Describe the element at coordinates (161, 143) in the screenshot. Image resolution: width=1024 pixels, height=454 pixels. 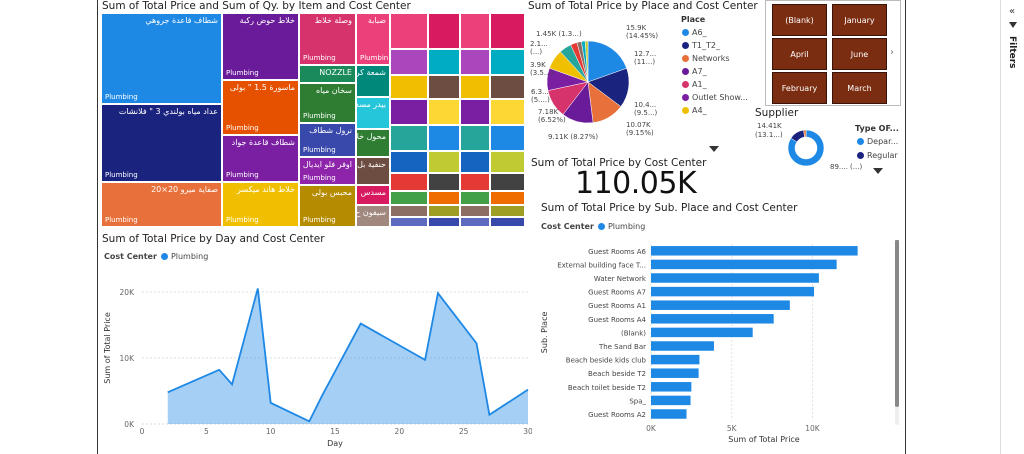
I see `treemap-cell: عداد مياه بولندي 3 " فلانشات Plumbing` at that location.